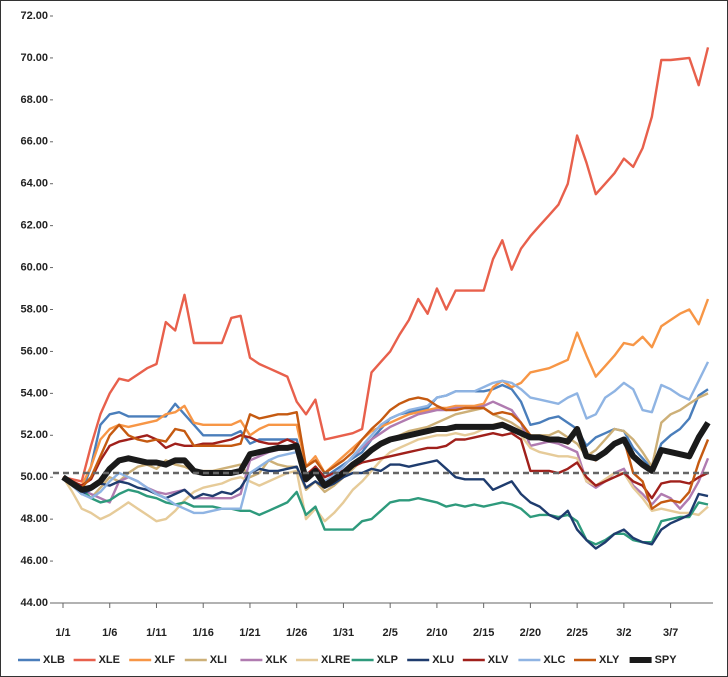  Describe the element at coordinates (296, 633) in the screenshot. I see `x-tick-label: 1/26` at that location.